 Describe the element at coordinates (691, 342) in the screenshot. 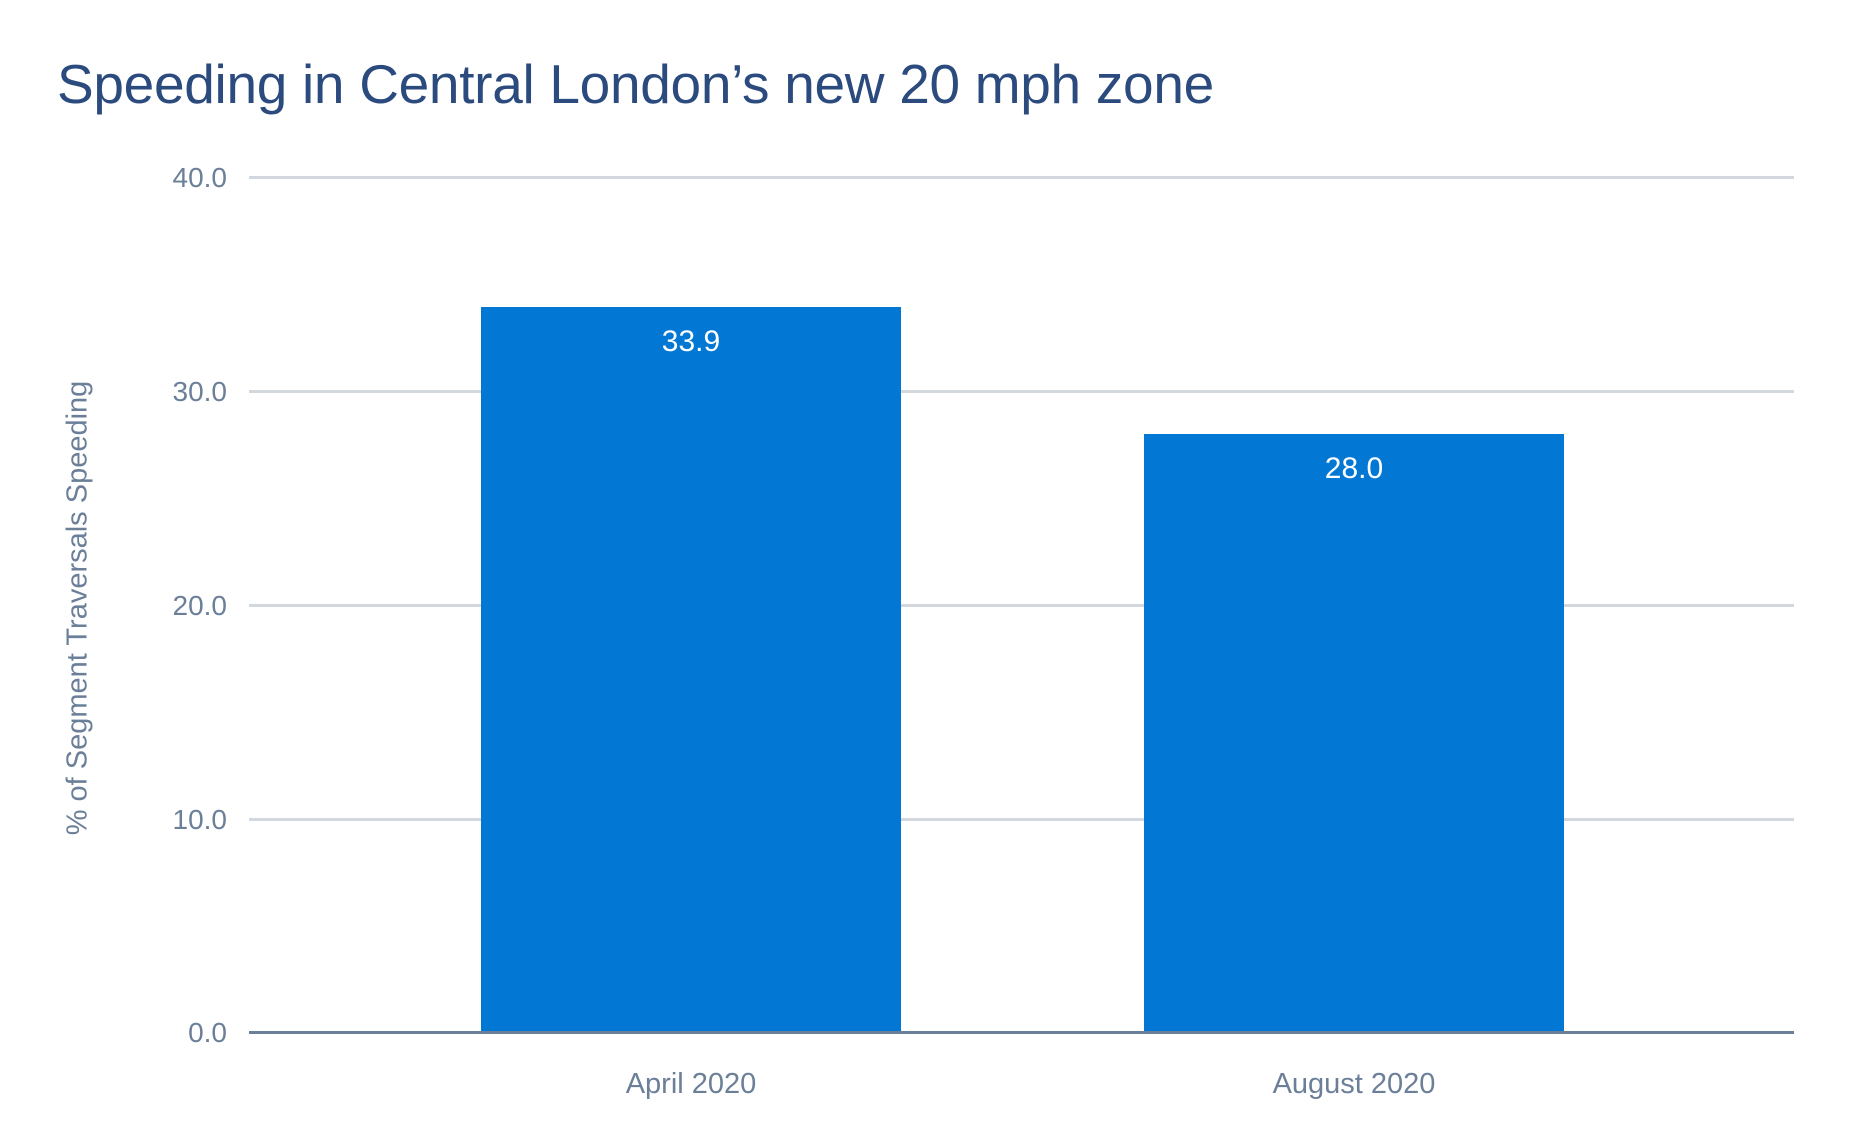

I see `bar-value-label: 33.9` at that location.